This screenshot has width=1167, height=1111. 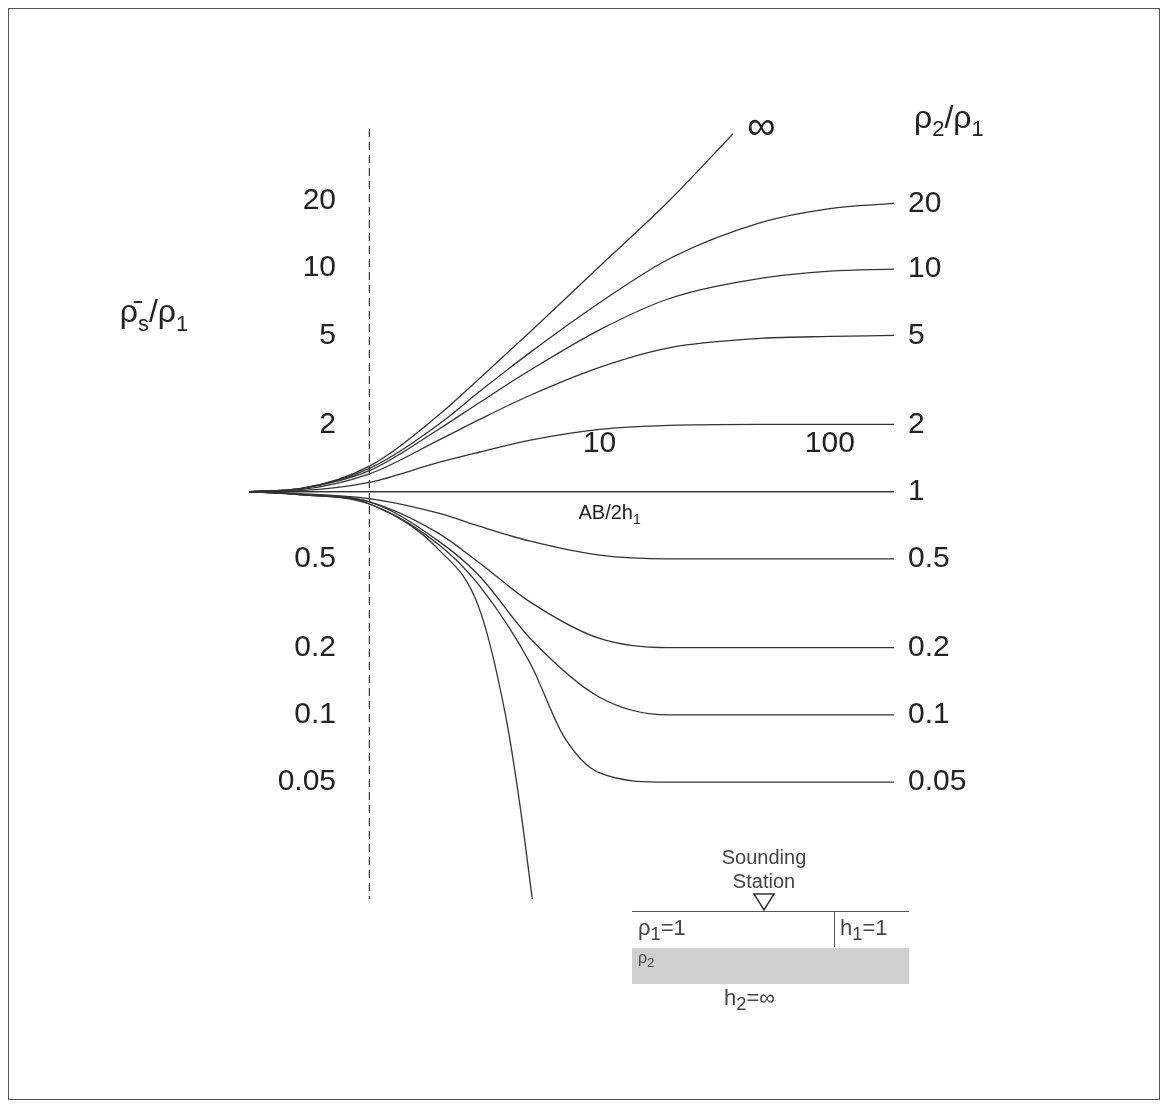 What do you see at coordinates (323, 780) in the screenshot?
I see `y-tick-label: 0.05` at bounding box center [323, 780].